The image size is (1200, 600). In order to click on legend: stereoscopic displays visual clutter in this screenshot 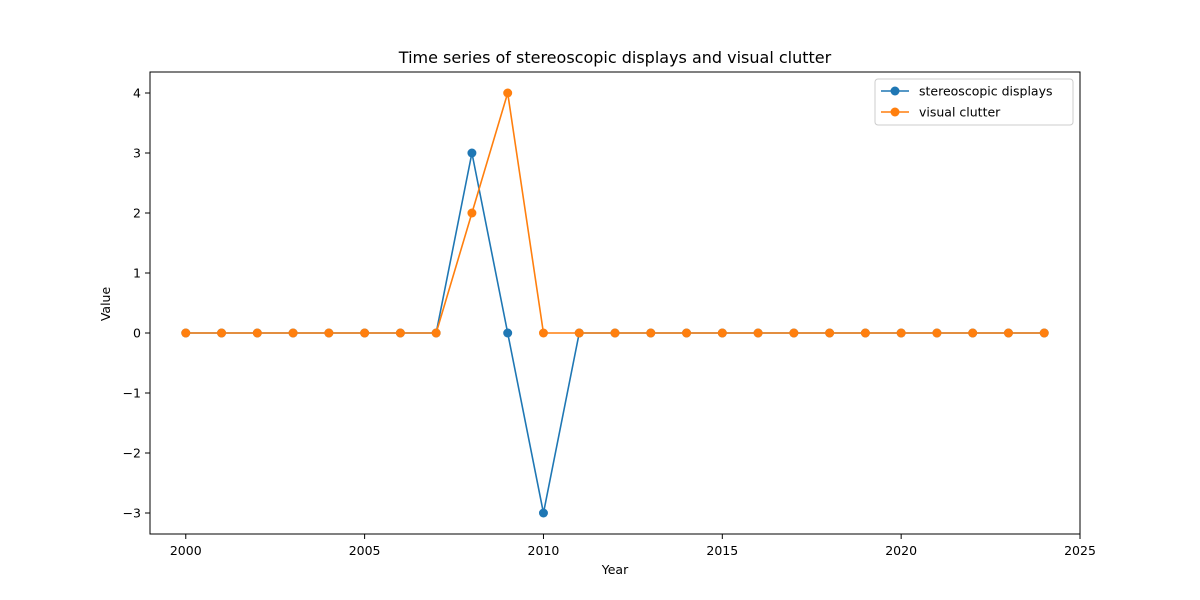, I will do `click(974, 102)`.